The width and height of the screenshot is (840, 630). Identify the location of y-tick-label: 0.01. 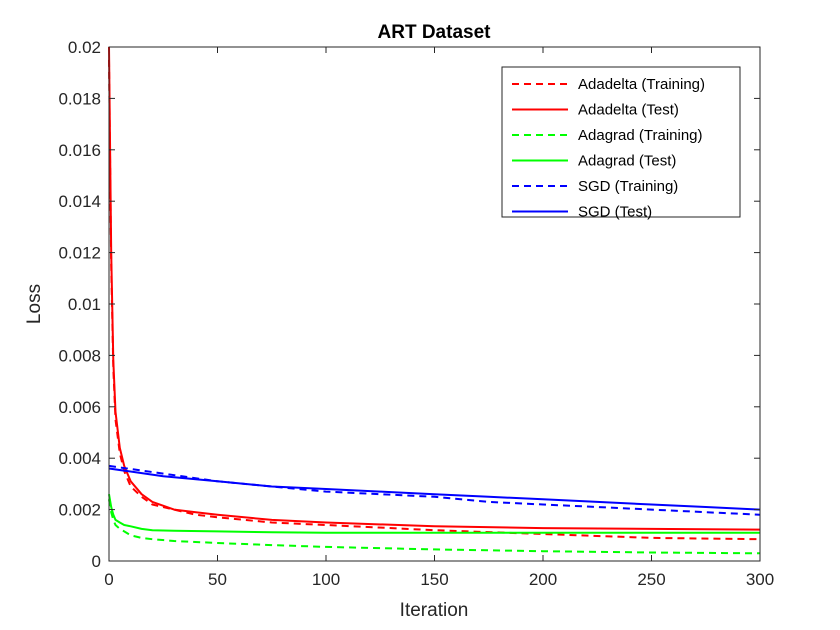
(84, 304).